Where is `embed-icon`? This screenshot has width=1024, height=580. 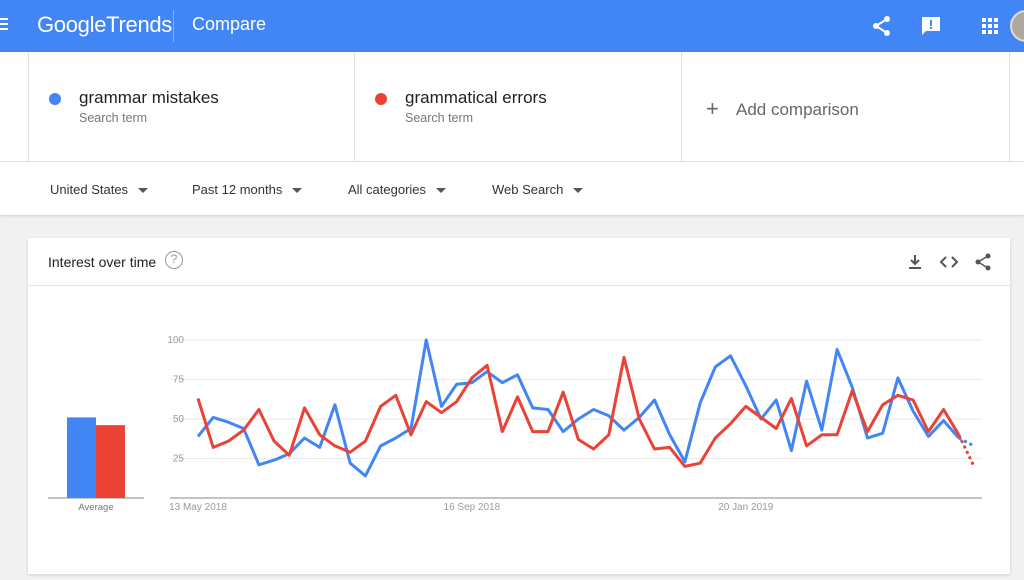 embed-icon is located at coordinates (949, 262).